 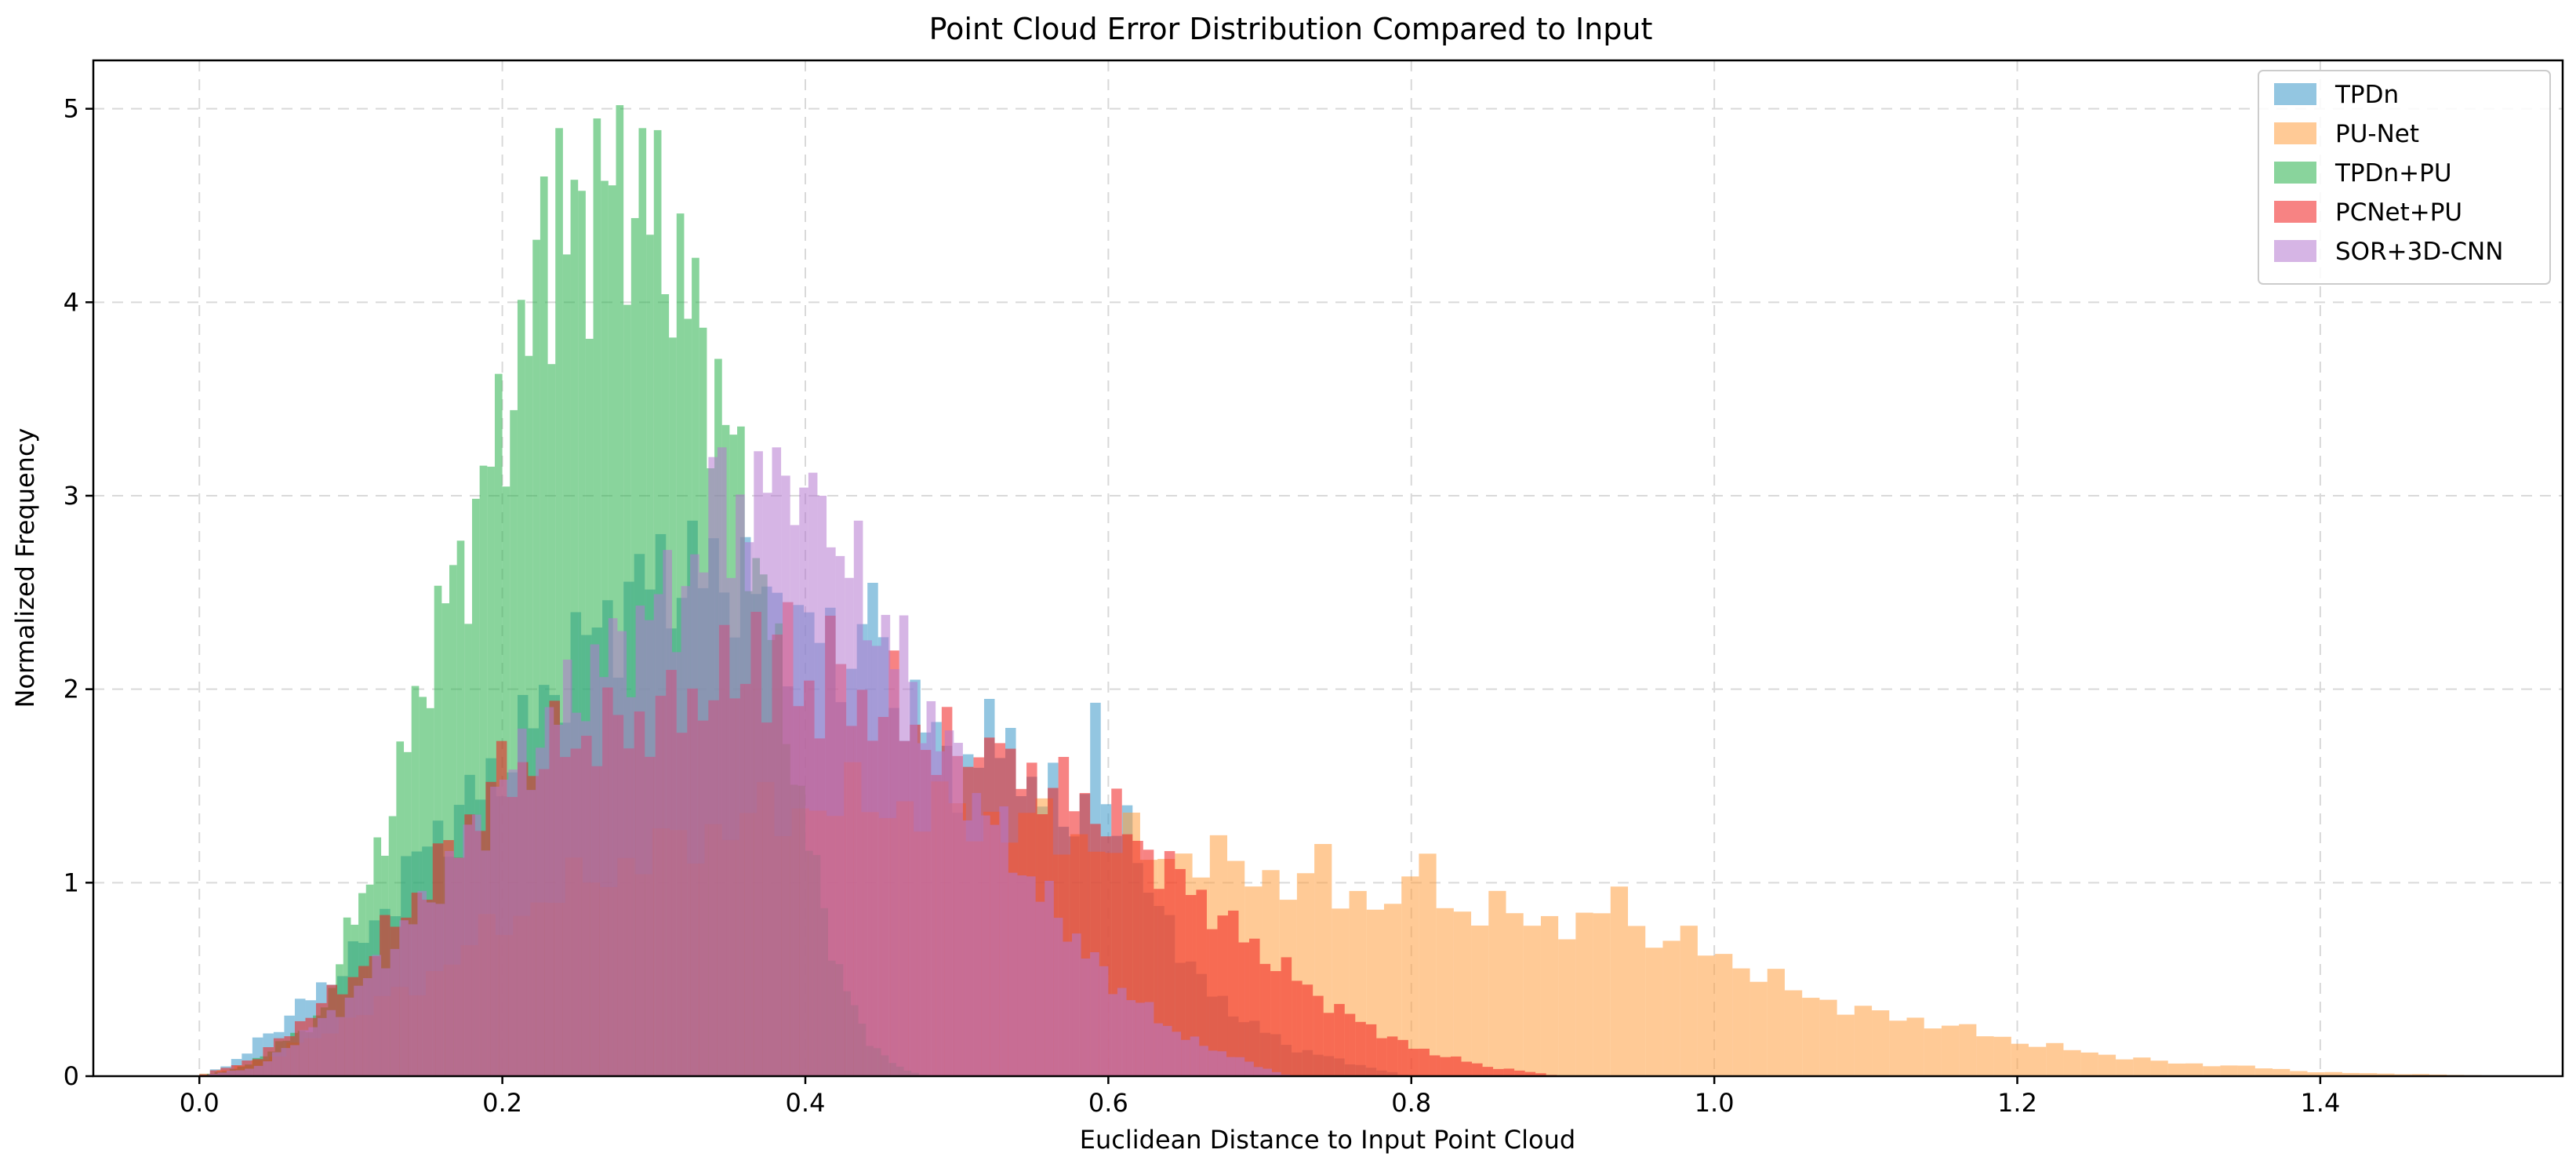 What do you see at coordinates (71, 1076) in the screenshot?
I see `y-tick-label: 0` at bounding box center [71, 1076].